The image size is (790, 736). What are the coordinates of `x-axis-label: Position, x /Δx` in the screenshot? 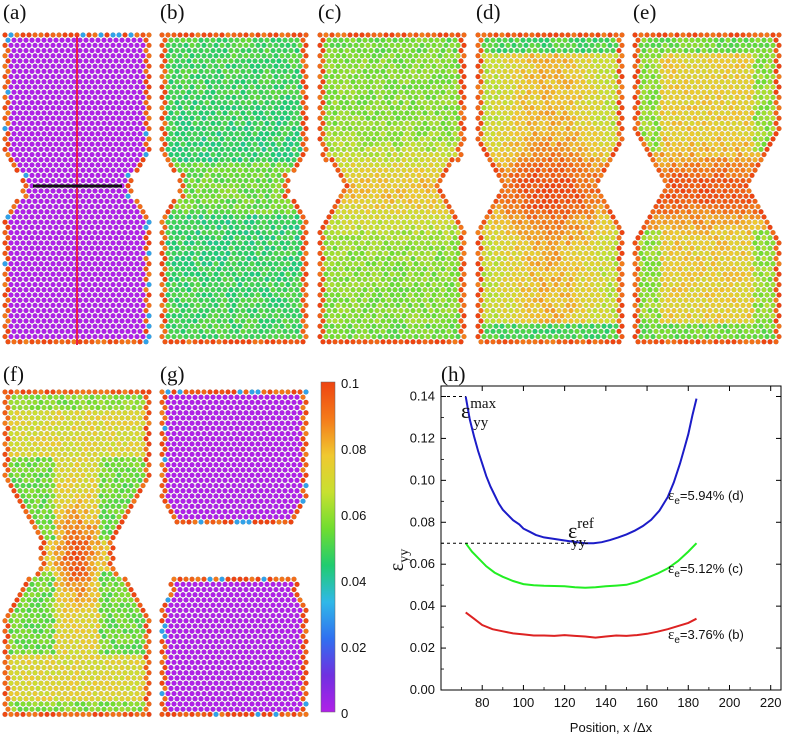 It's located at (611, 727).